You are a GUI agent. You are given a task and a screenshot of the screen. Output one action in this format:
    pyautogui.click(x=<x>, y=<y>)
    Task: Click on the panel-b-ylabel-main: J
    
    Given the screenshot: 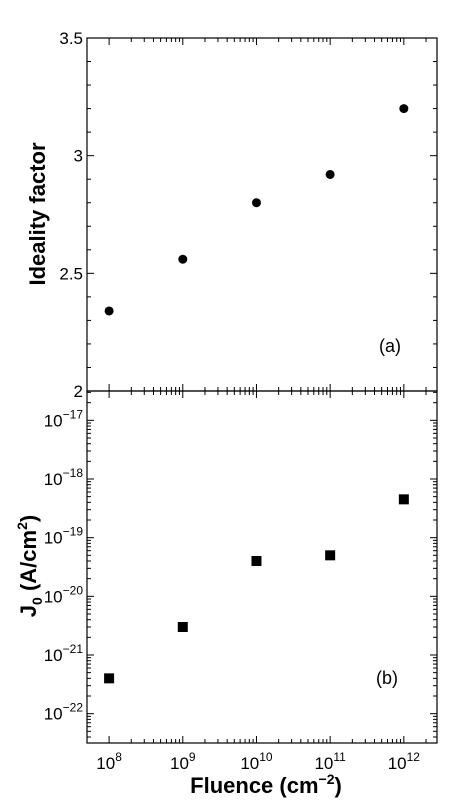 What is the action you would take?
    pyautogui.click(x=28, y=611)
    